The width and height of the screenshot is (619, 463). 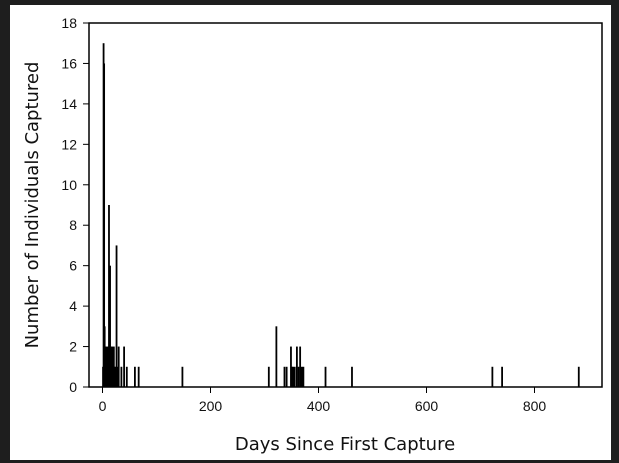 What do you see at coordinates (75, 205) in the screenshot?
I see `y-axis: 0 2 4 6 8 10 12 14 16 18` at bounding box center [75, 205].